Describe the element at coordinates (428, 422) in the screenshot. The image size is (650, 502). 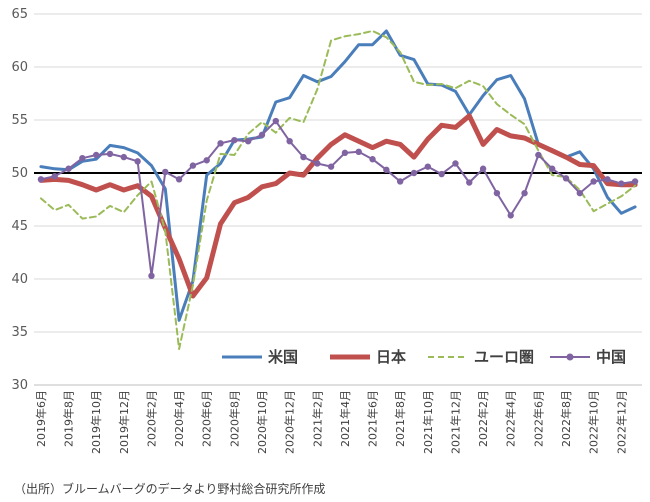
I see `x-tick-label: 2021年10月` at that location.